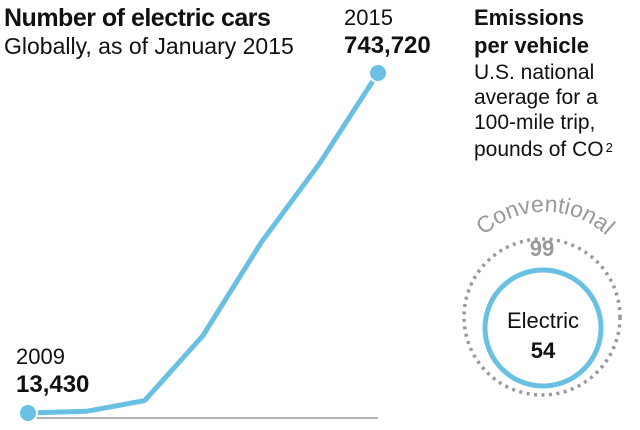 This screenshot has width=640, height=430. What do you see at coordinates (535, 122) in the screenshot?
I see `emissions-subtitle-line: 100-mile trip,` at bounding box center [535, 122].